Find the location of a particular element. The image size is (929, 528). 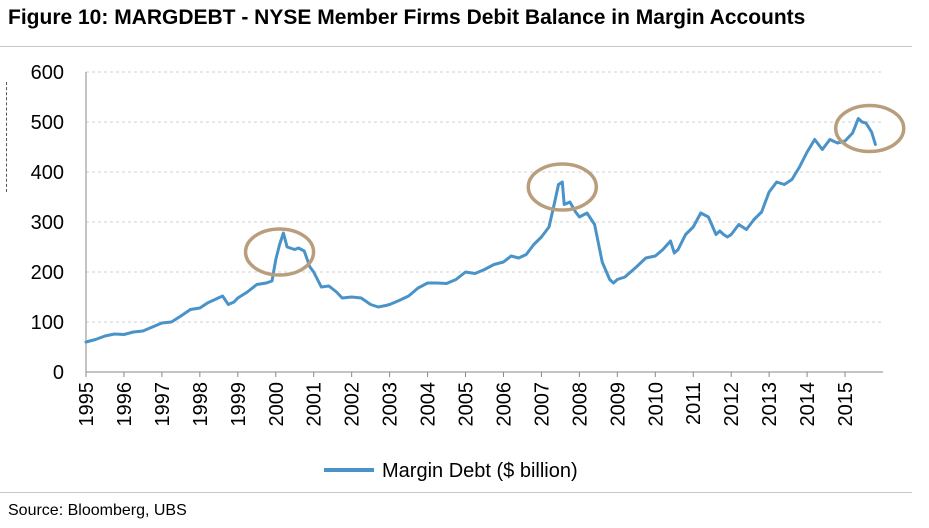

x-tick-label: 2003 is located at coordinates (391, 404).